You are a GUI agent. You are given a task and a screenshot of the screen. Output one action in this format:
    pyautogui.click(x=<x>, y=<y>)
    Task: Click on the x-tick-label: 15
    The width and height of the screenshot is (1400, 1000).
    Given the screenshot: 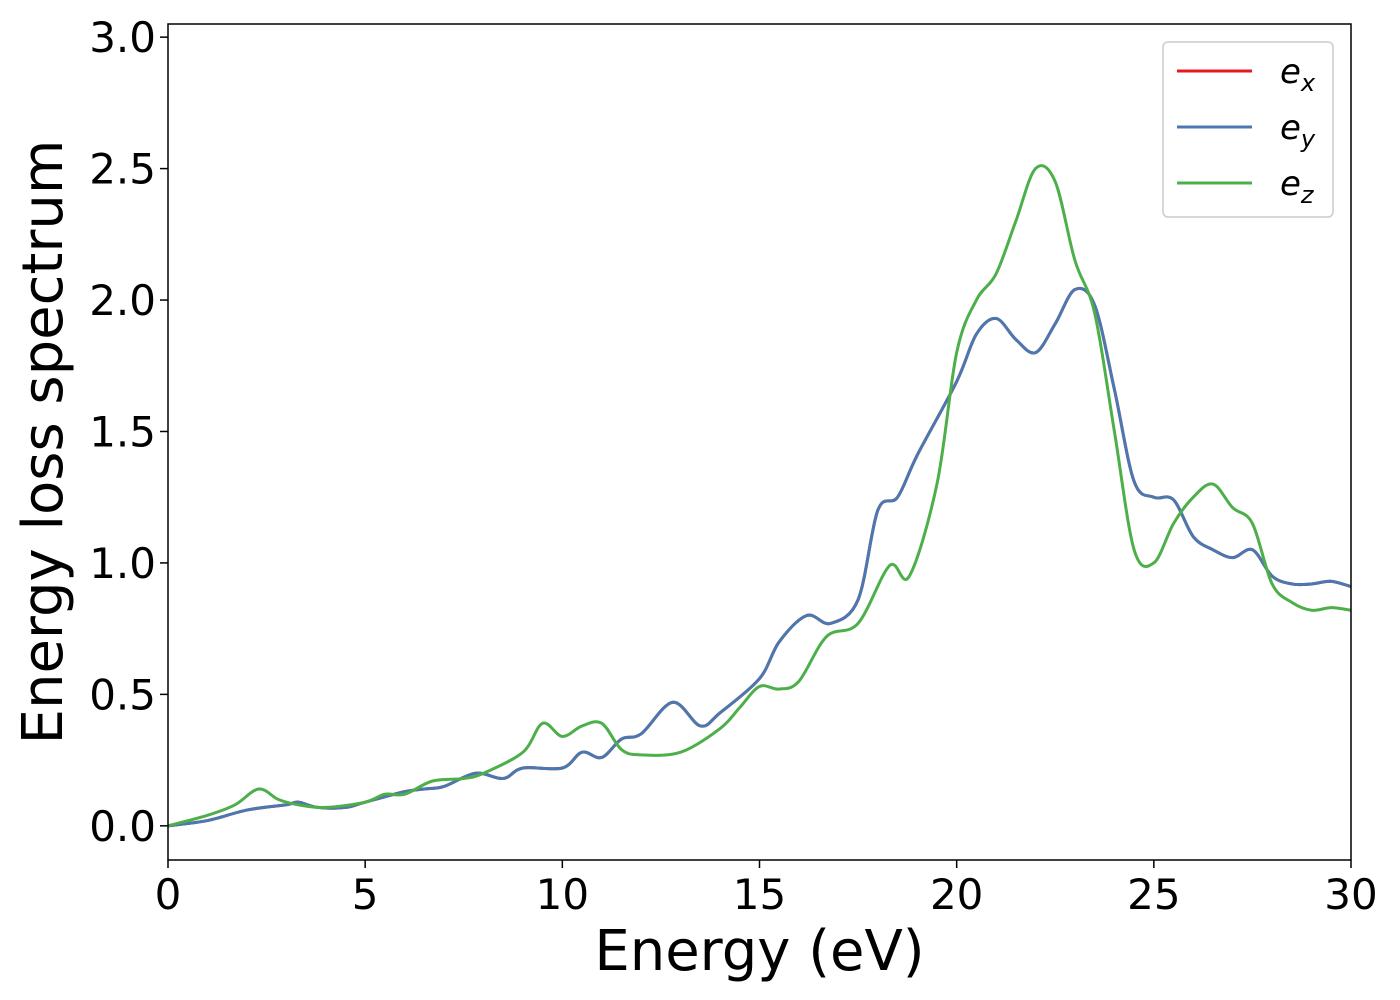 What is the action you would take?
    pyautogui.click(x=759, y=894)
    